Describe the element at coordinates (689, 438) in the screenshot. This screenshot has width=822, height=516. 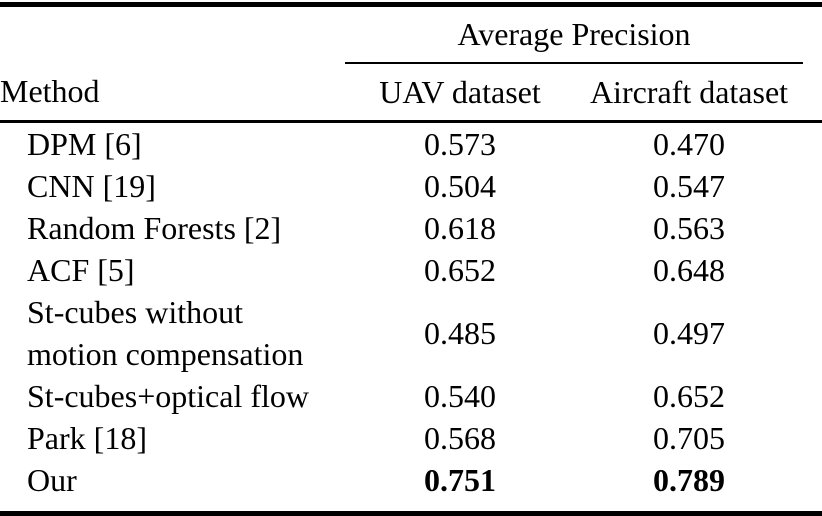
I see `aircraft-value-cell: 0.705` at that location.